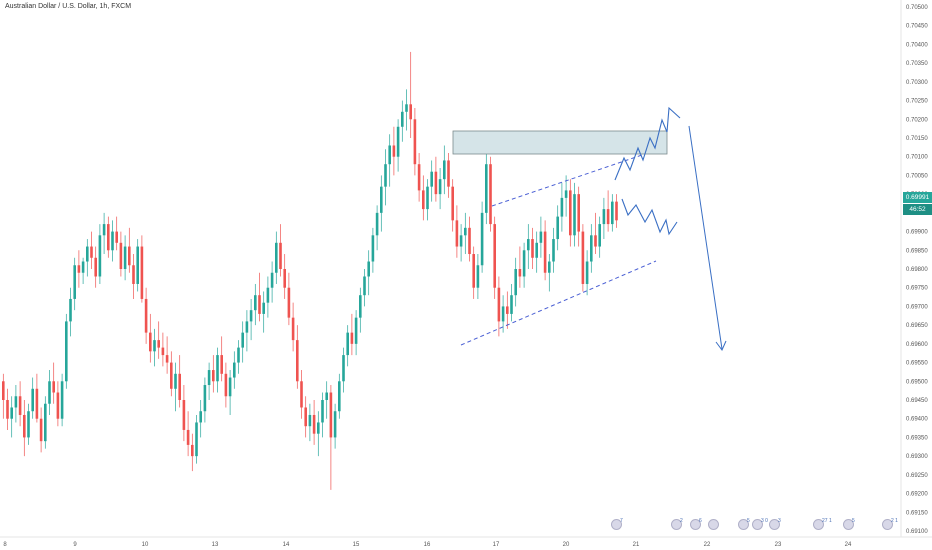 The width and height of the screenshot is (932, 550). I want to click on drawings, so click(589, 228).